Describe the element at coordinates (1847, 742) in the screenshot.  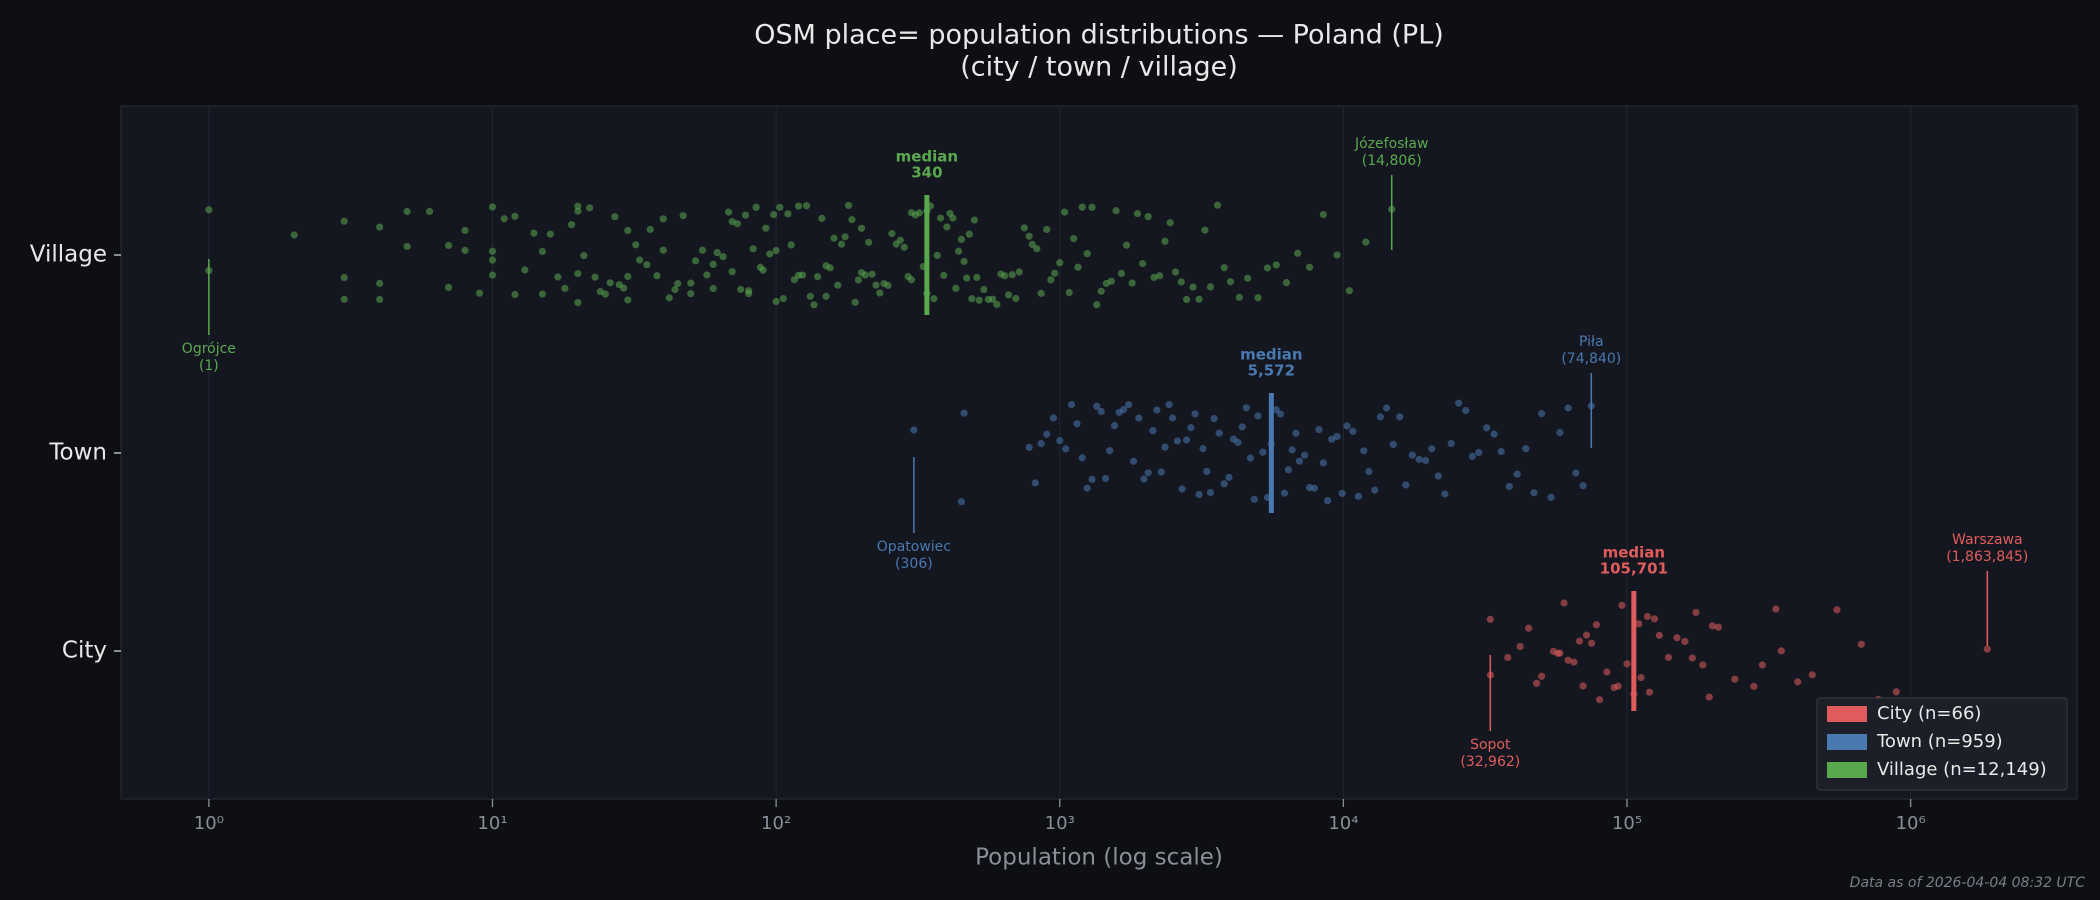
I see `legend-swatch` at that location.